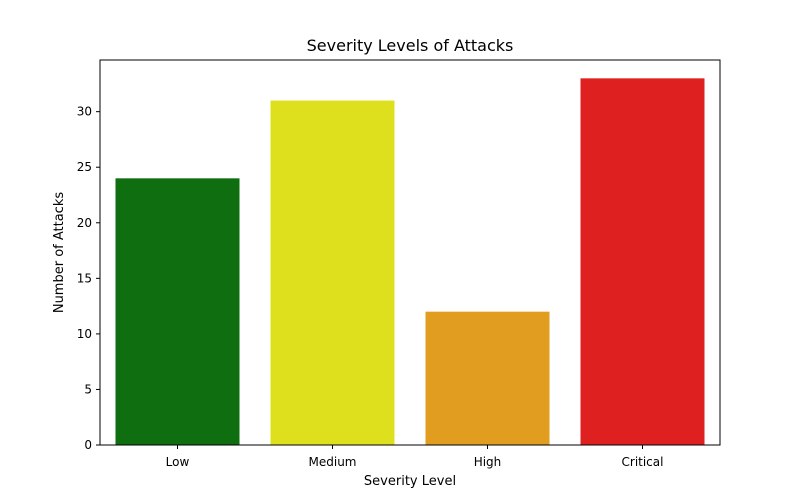 The image size is (800, 500). I want to click on bar-low, so click(177, 312).